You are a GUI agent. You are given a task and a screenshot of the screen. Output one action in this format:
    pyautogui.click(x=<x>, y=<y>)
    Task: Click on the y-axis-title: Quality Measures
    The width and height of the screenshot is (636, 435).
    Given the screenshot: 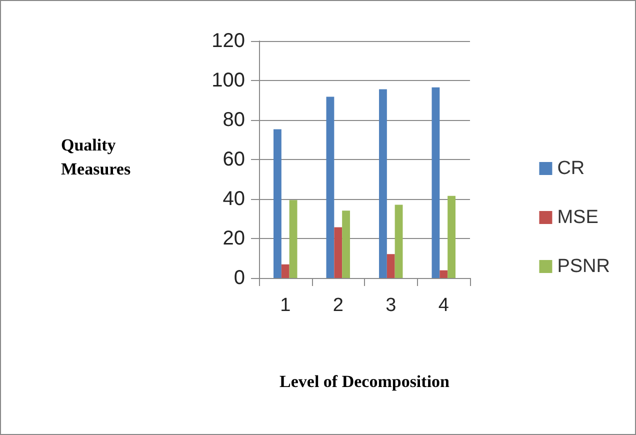 What is the action you would take?
    pyautogui.click(x=96, y=157)
    